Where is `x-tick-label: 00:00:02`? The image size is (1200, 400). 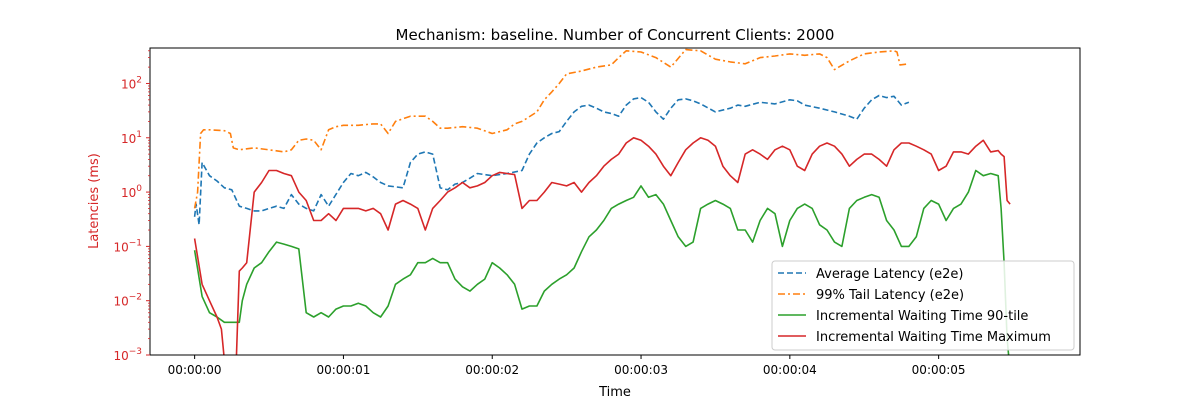 x-tick-label: 00:00:02 is located at coordinates (492, 370).